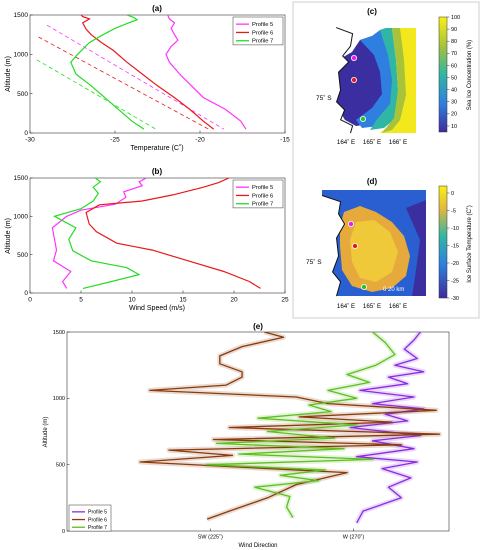 This screenshot has width=481, height=550. Describe the element at coordinates (21, 178) in the screenshot. I see `y-tick-label-b: 1500` at that location.